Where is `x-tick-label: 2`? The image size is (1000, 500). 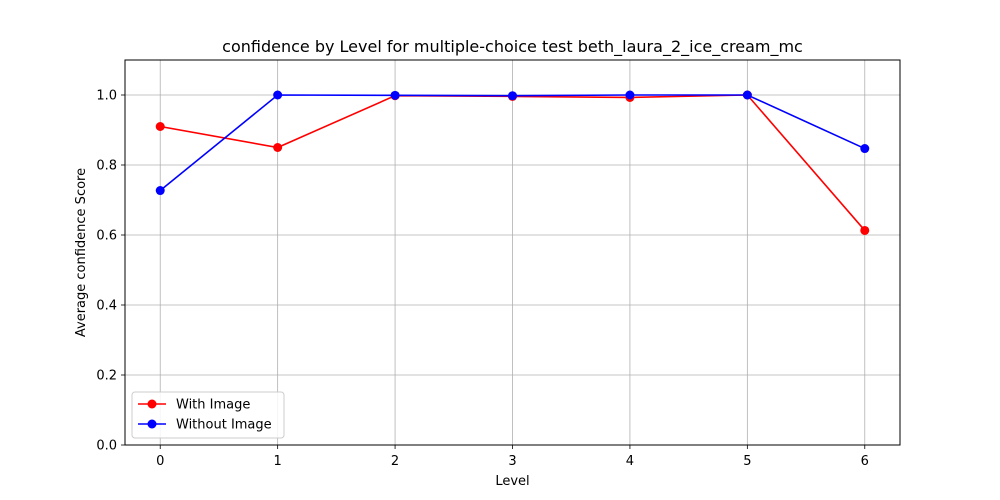
x-tick-label: 2 is located at coordinates (395, 461).